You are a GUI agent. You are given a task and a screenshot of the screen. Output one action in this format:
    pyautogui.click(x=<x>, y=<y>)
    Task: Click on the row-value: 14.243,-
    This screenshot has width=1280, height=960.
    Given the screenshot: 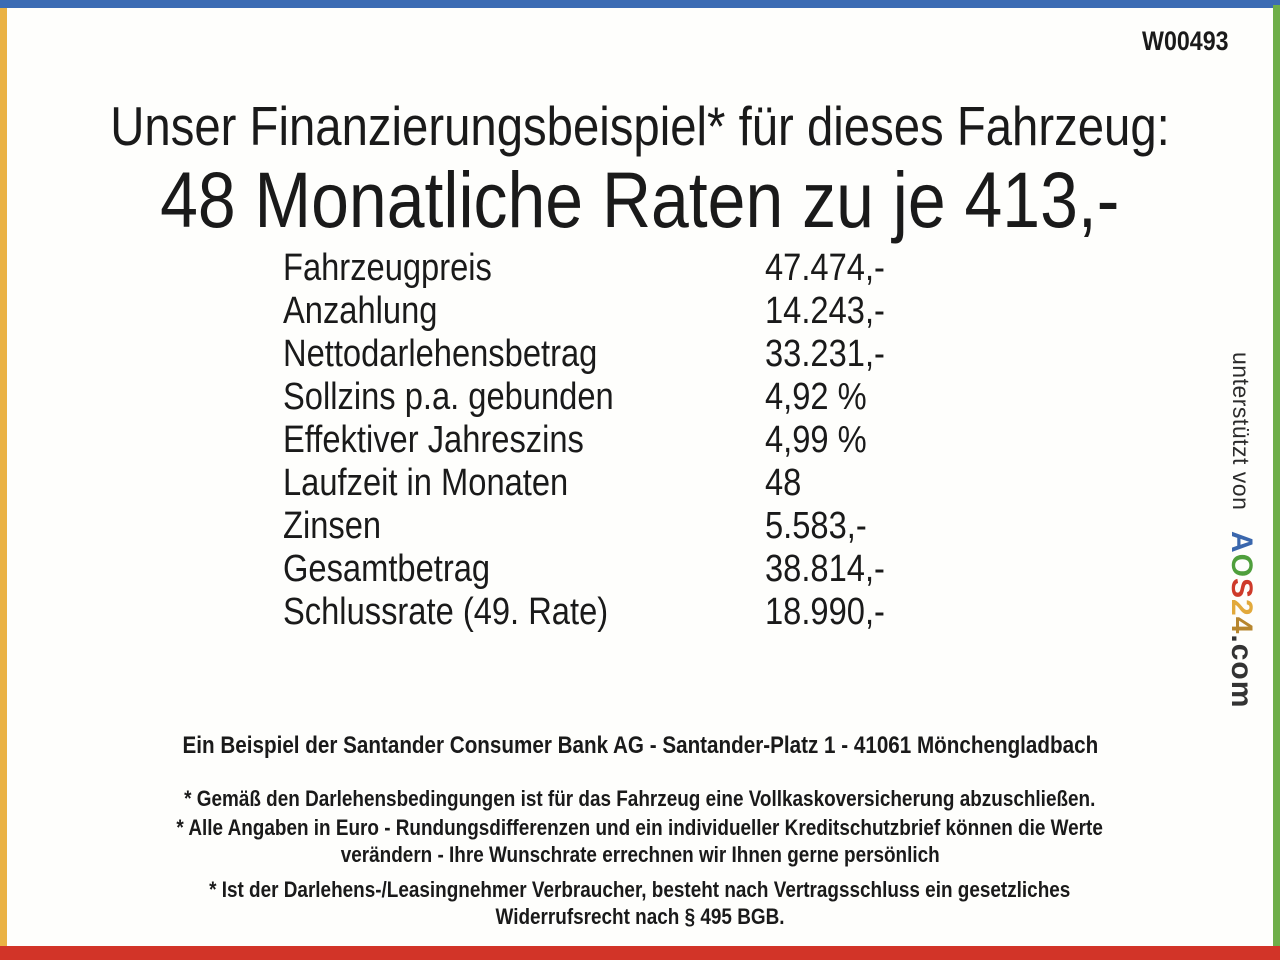 What is the action you would take?
    pyautogui.click(x=825, y=311)
    